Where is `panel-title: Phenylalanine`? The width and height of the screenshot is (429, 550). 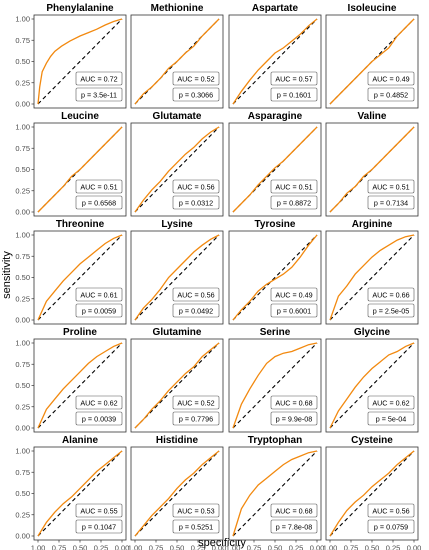
panel-title: Phenylalanine is located at coordinates (80, 8).